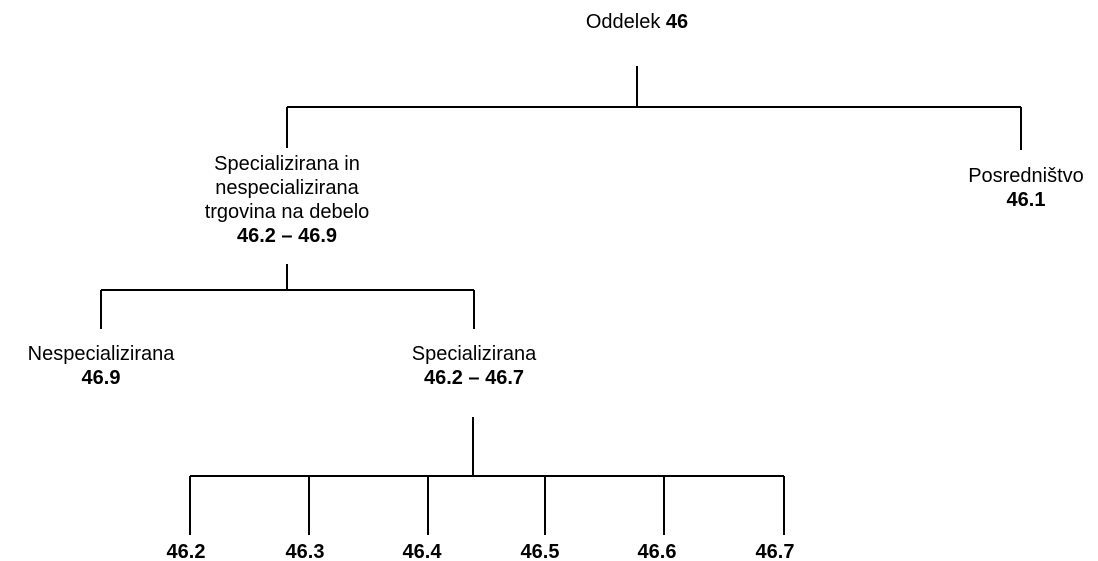  What do you see at coordinates (305, 551) in the screenshot?
I see `leaf-code: 46.3` at bounding box center [305, 551].